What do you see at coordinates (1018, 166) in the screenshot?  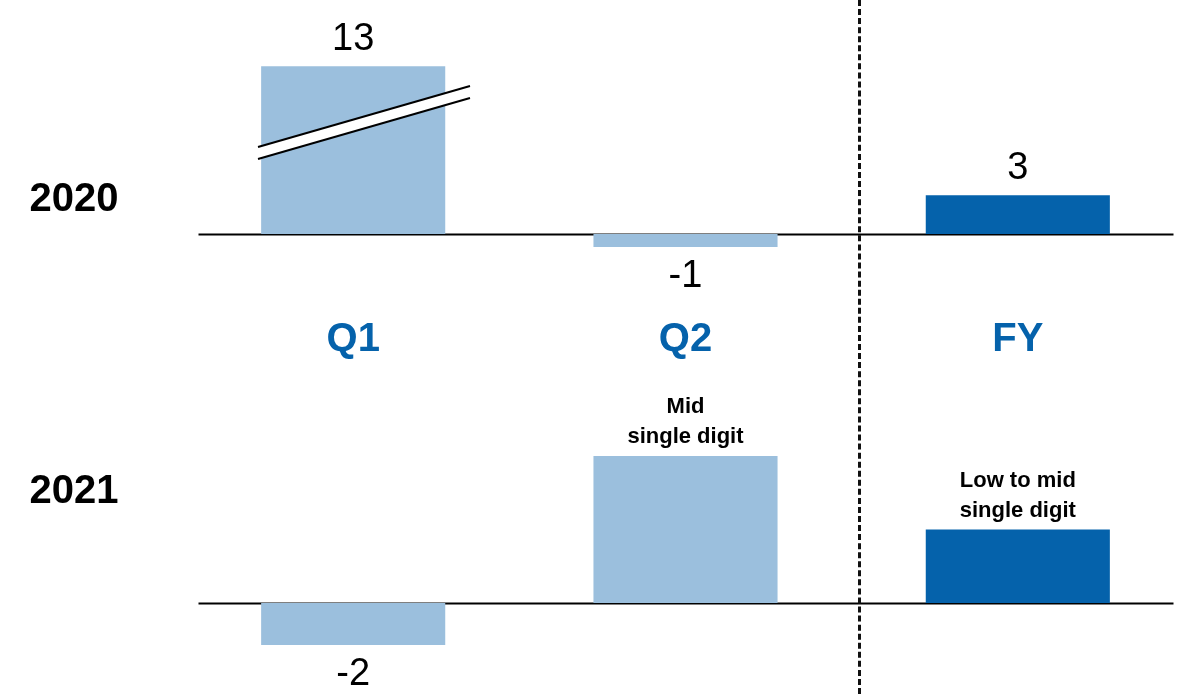 I see `data-label: 3` at bounding box center [1018, 166].